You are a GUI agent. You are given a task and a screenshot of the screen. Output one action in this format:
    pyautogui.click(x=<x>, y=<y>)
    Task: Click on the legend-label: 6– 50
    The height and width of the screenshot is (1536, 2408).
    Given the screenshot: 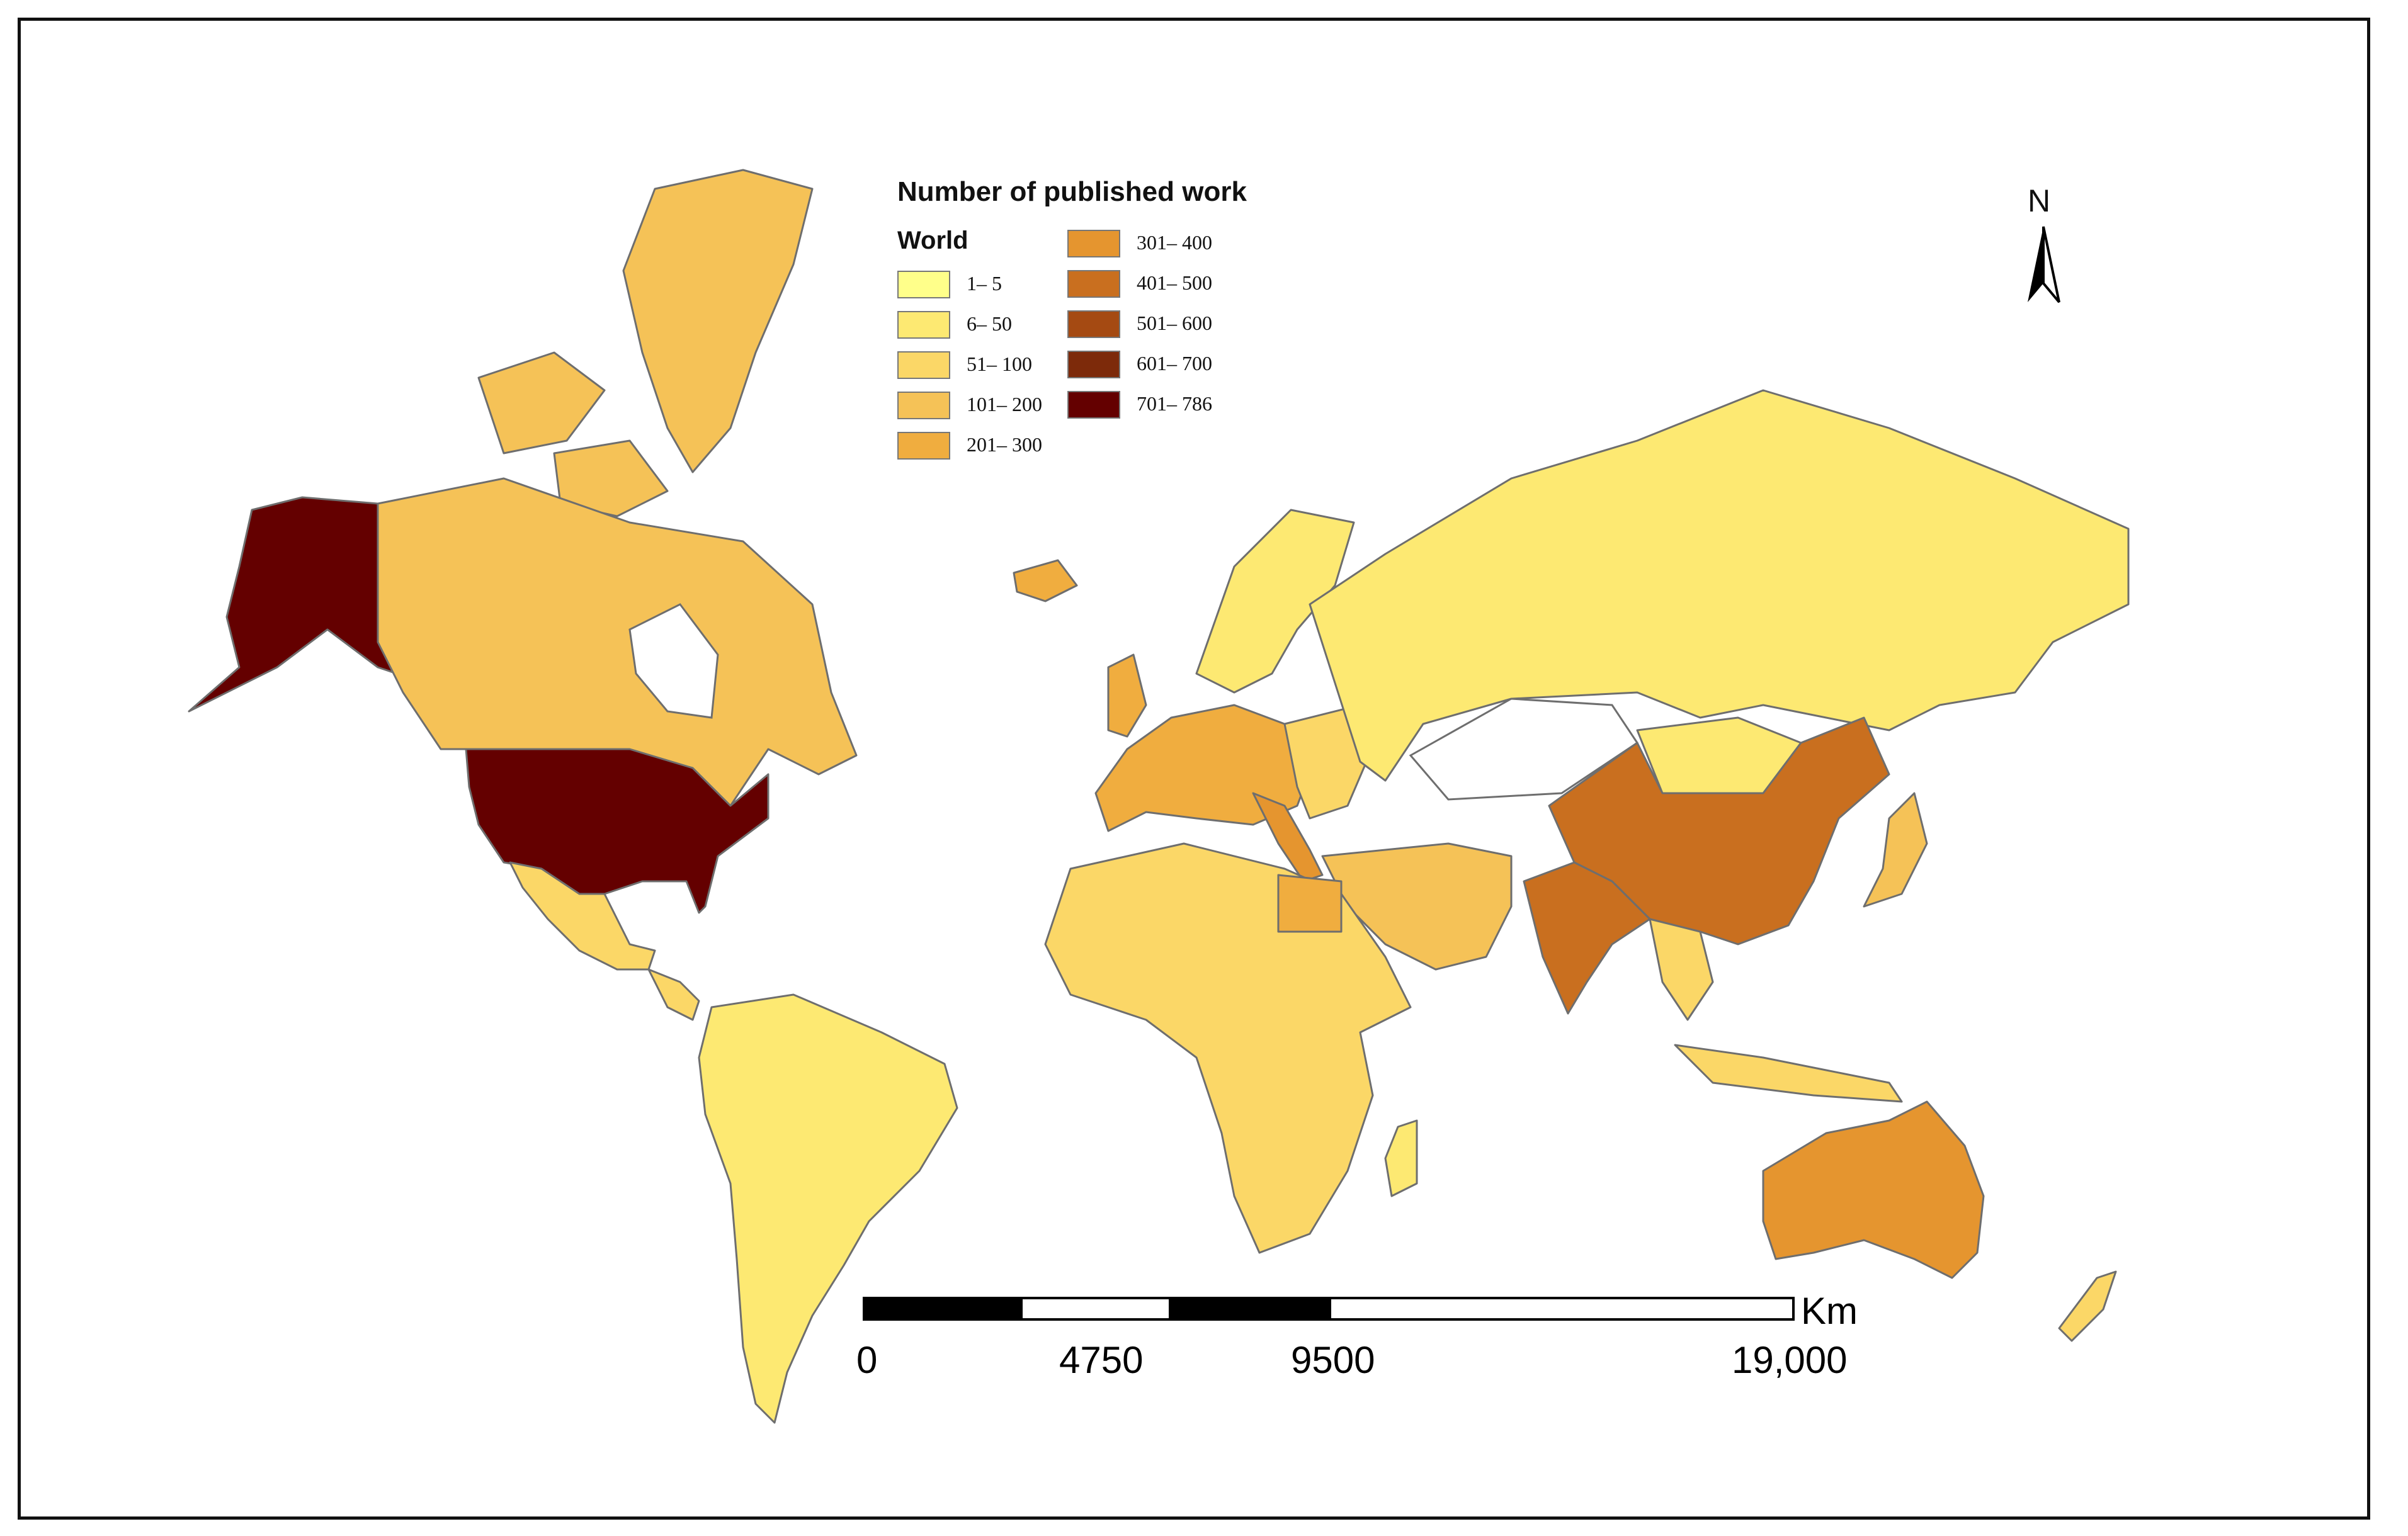 What is the action you would take?
    pyautogui.click(x=989, y=324)
    